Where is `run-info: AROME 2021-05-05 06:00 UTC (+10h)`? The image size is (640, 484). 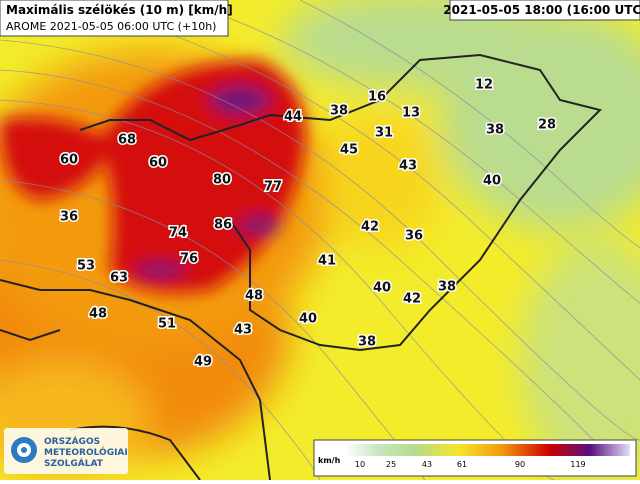
run-info: AROME 2021-05-05 06:00 UTC (+10h) is located at coordinates (111, 26).